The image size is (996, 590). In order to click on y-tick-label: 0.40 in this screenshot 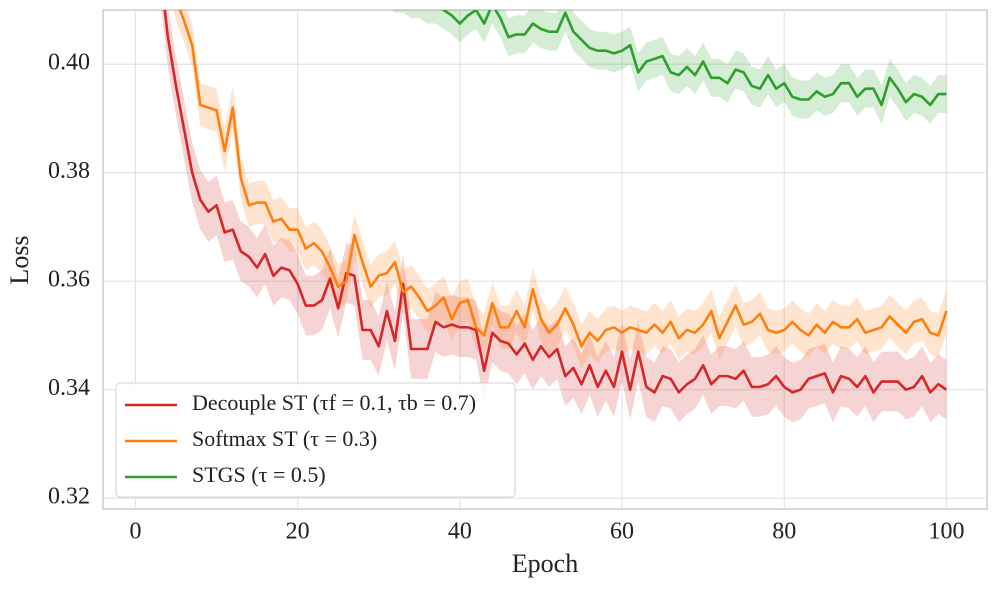, I will do `click(69, 63)`.